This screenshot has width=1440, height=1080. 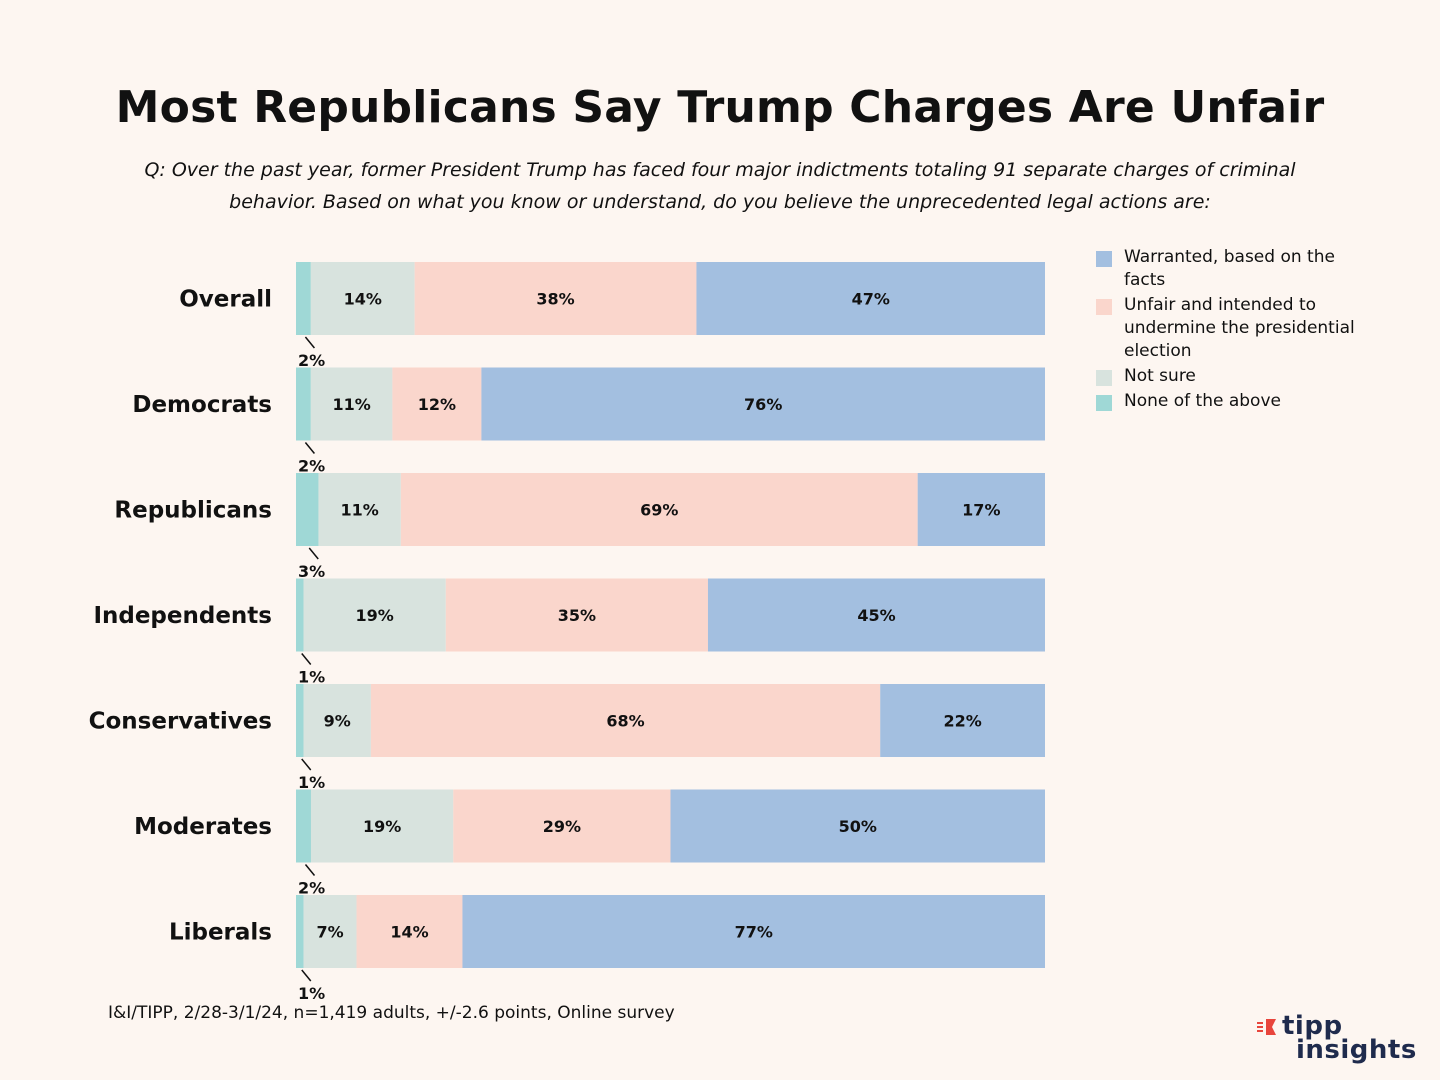 What do you see at coordinates (180, 722) in the screenshot?
I see `category-label: Conservatives` at bounding box center [180, 722].